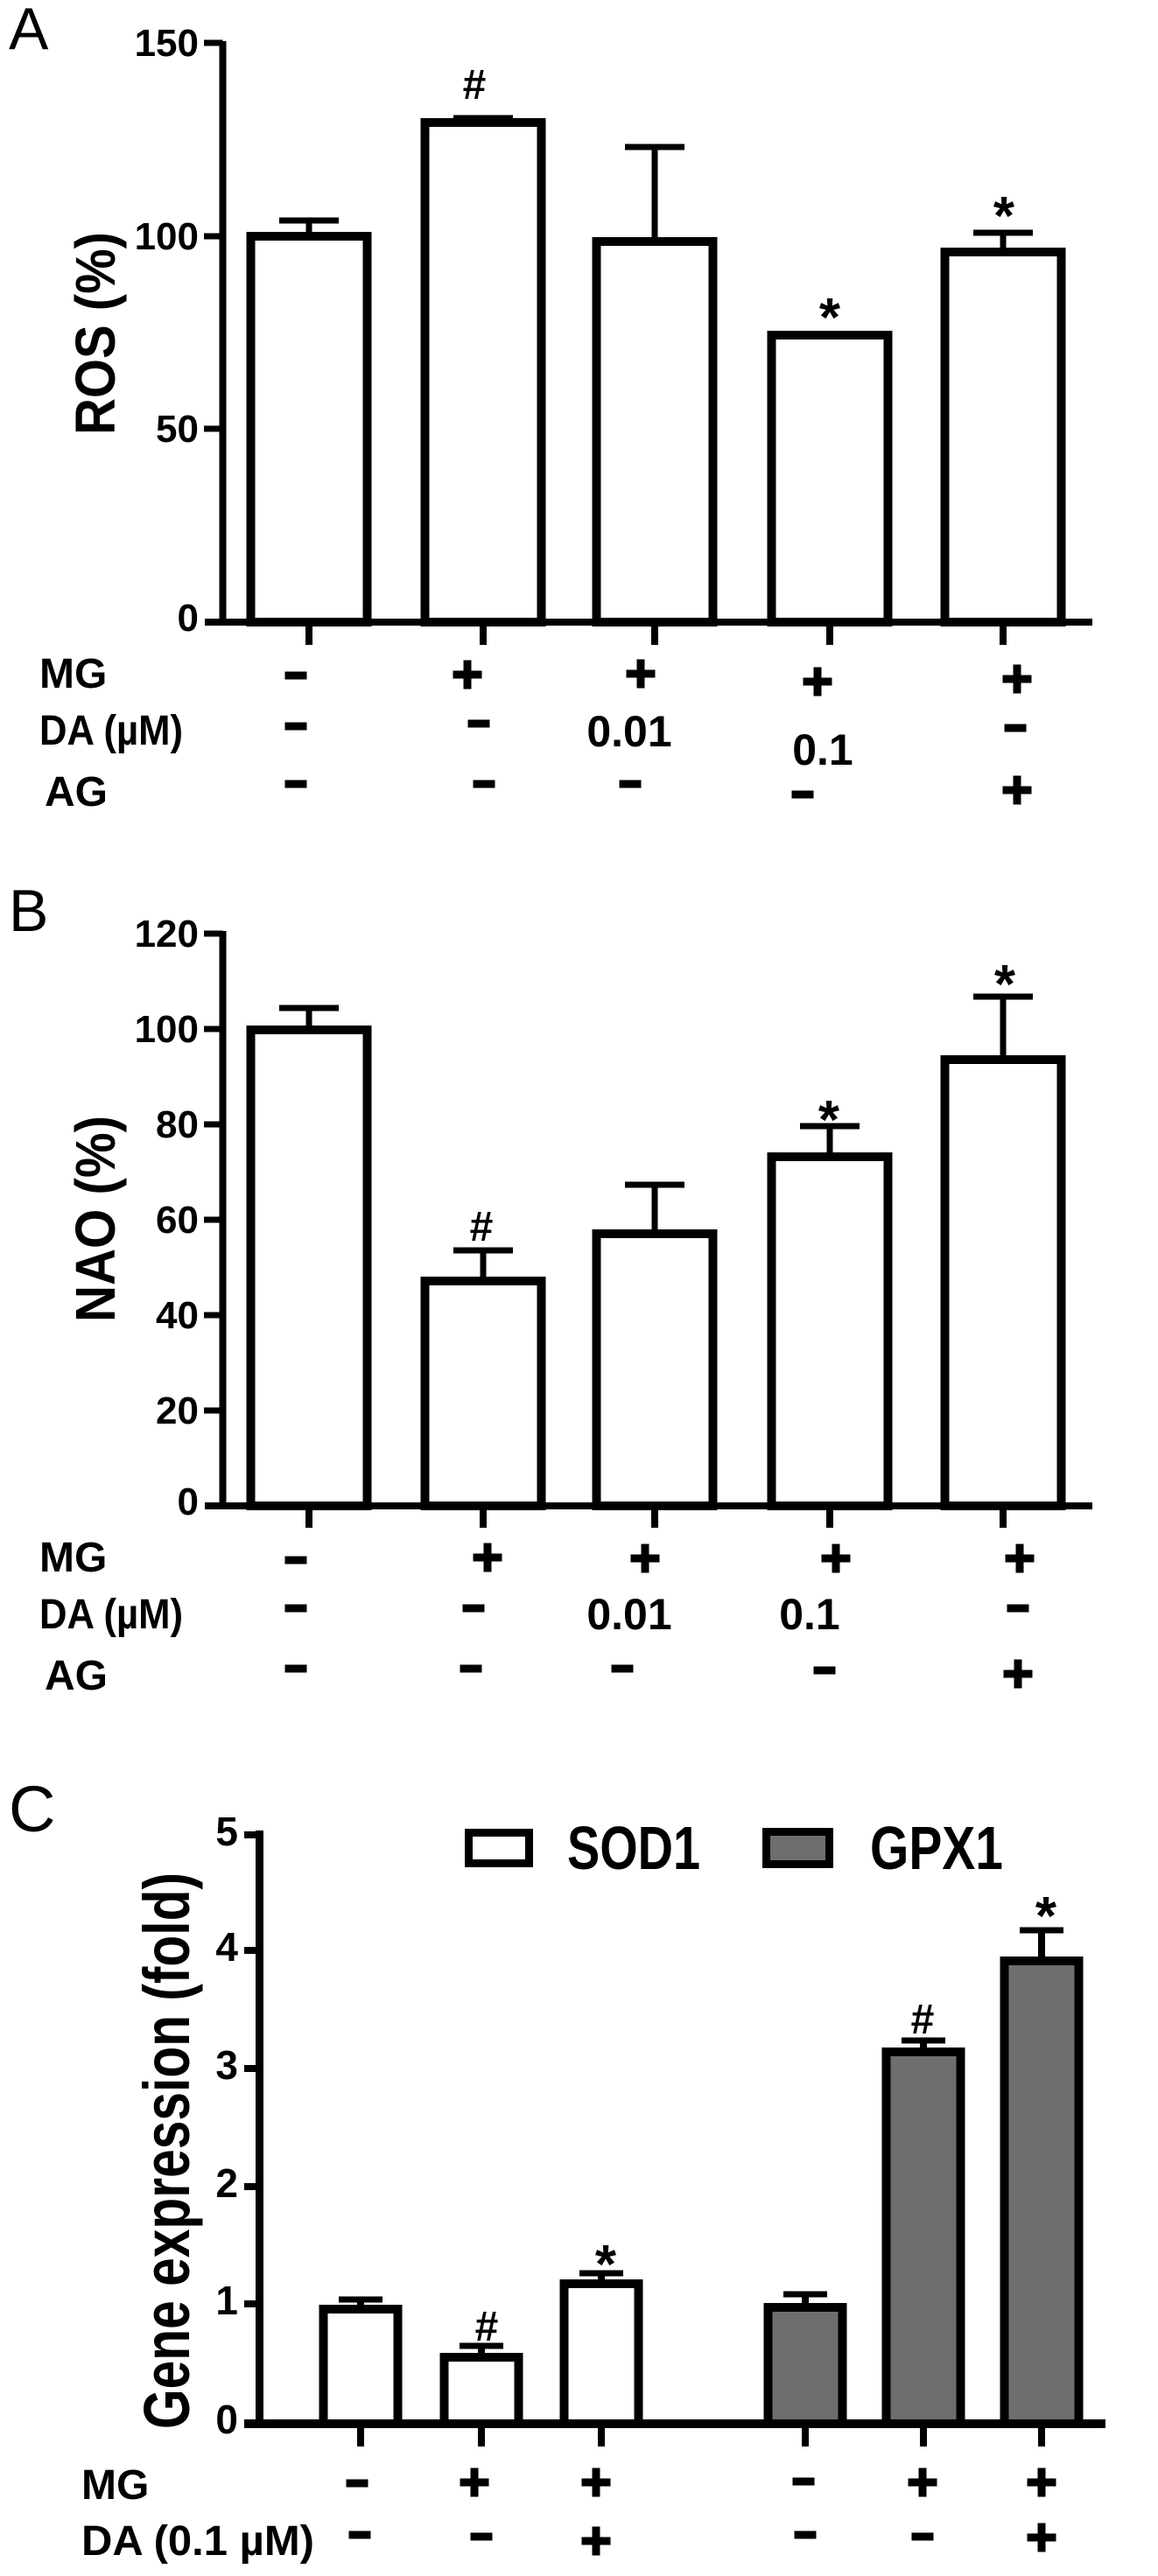  I want to click on svg-text: GPX1, so click(936, 1848).